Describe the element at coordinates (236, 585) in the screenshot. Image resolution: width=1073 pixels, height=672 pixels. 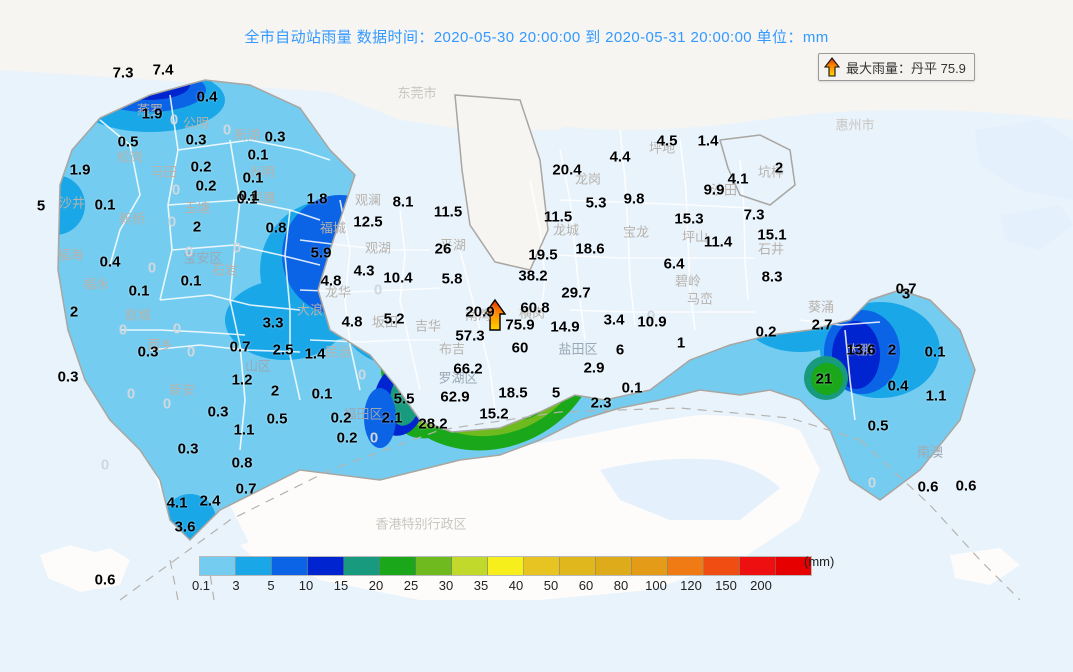
I see `legend-tick: 3` at that location.